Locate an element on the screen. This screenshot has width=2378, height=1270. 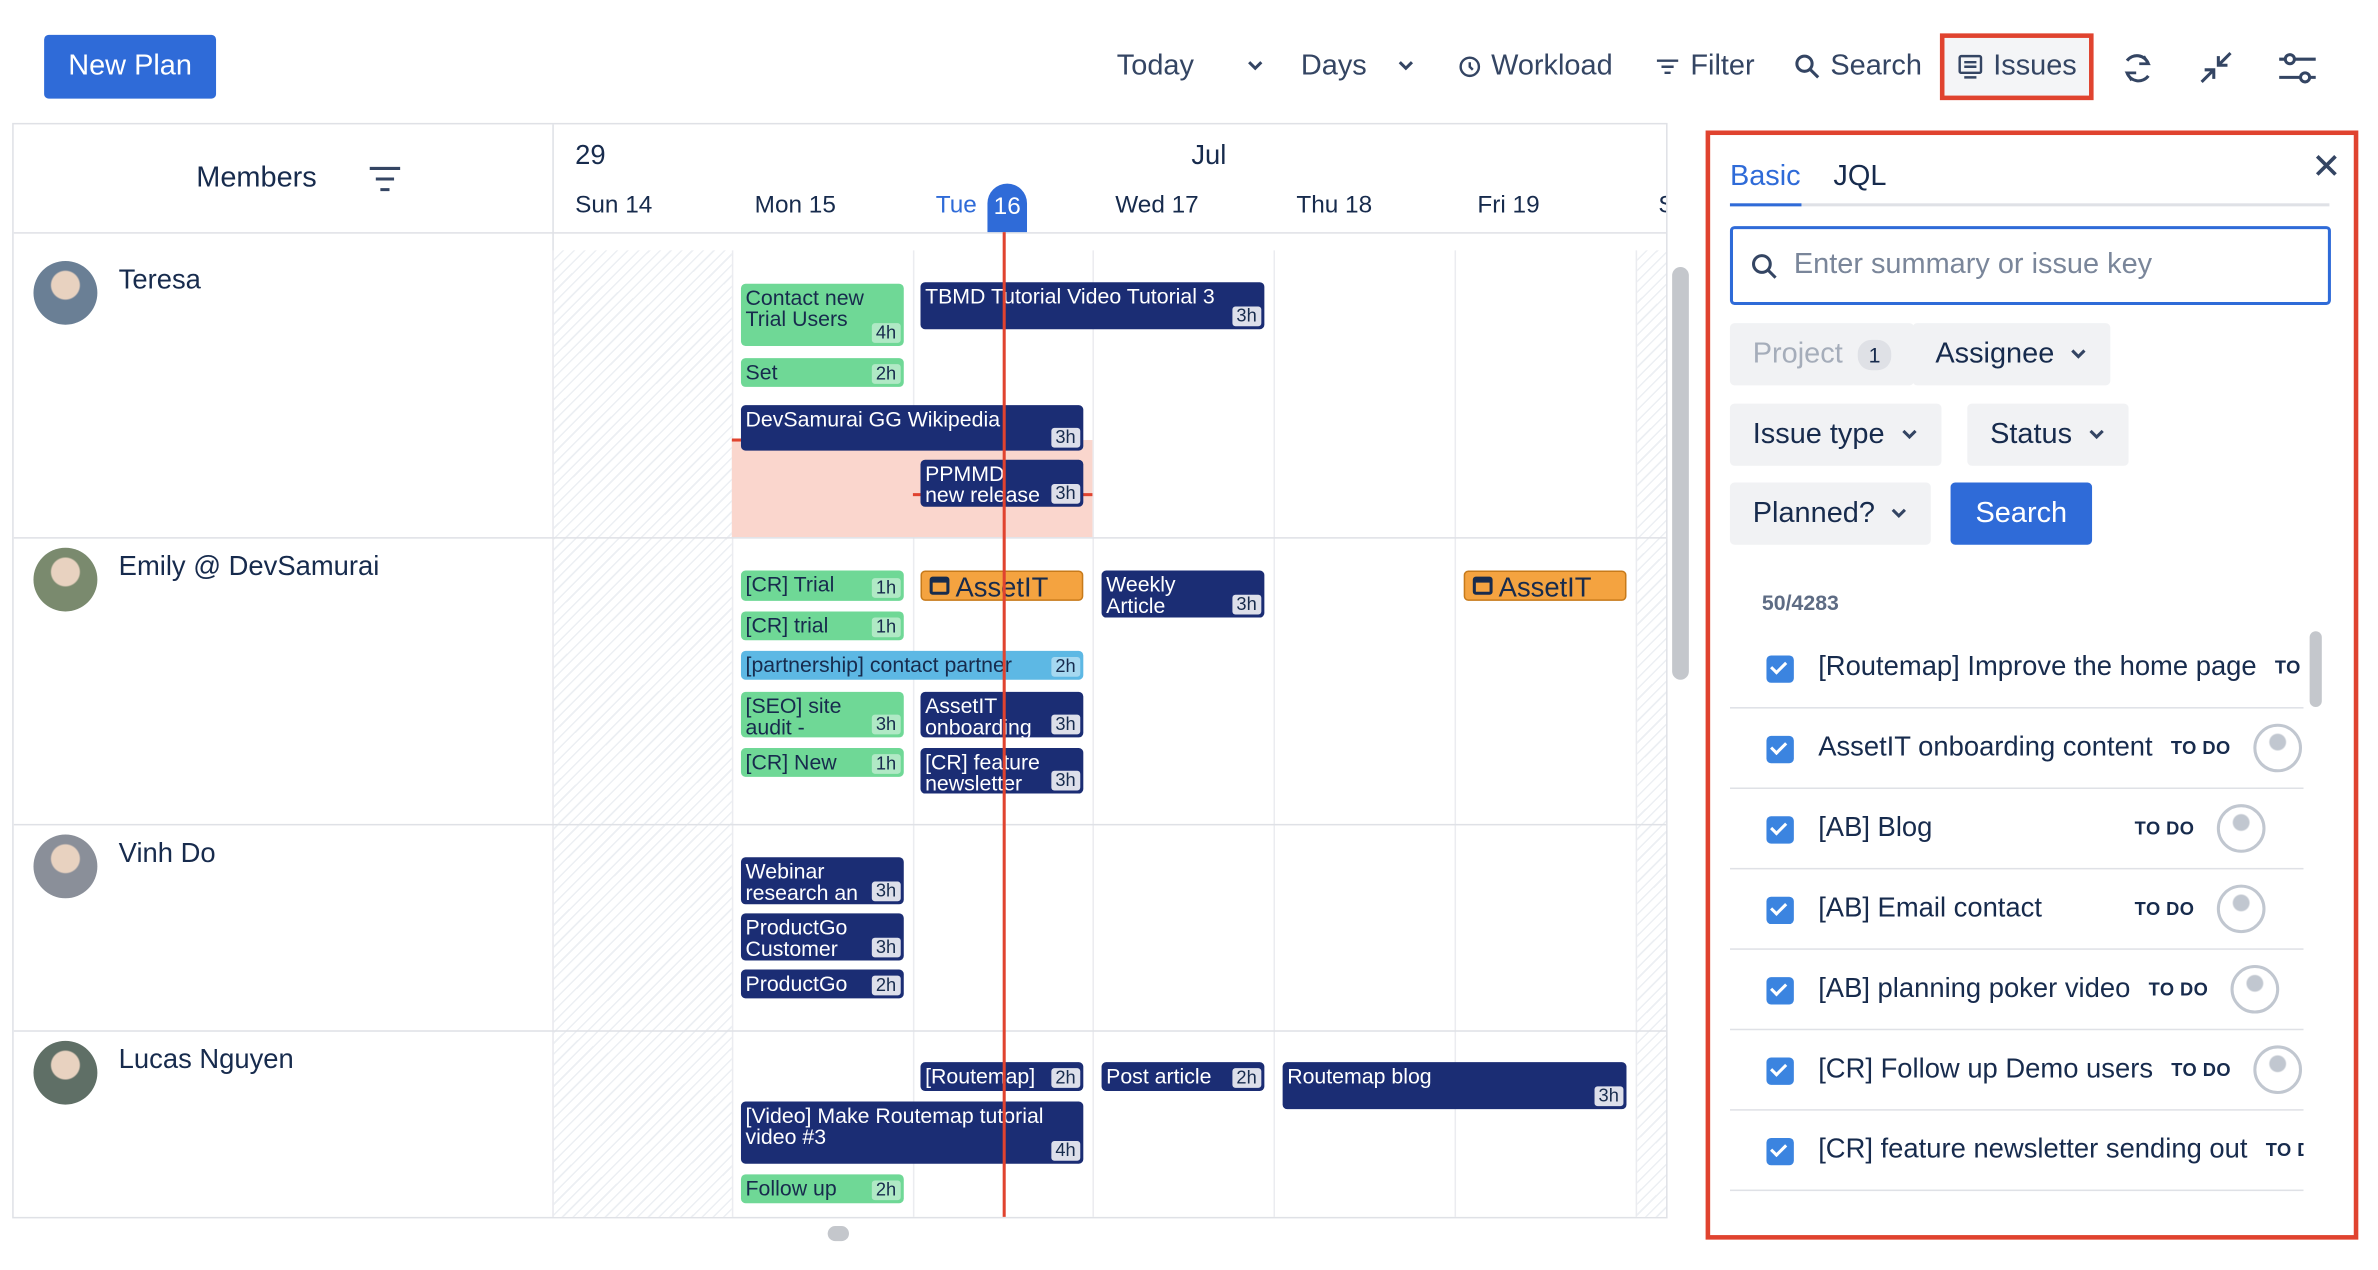
issue-title: [CR] Follow up Demo users is located at coordinates (1986, 1068).